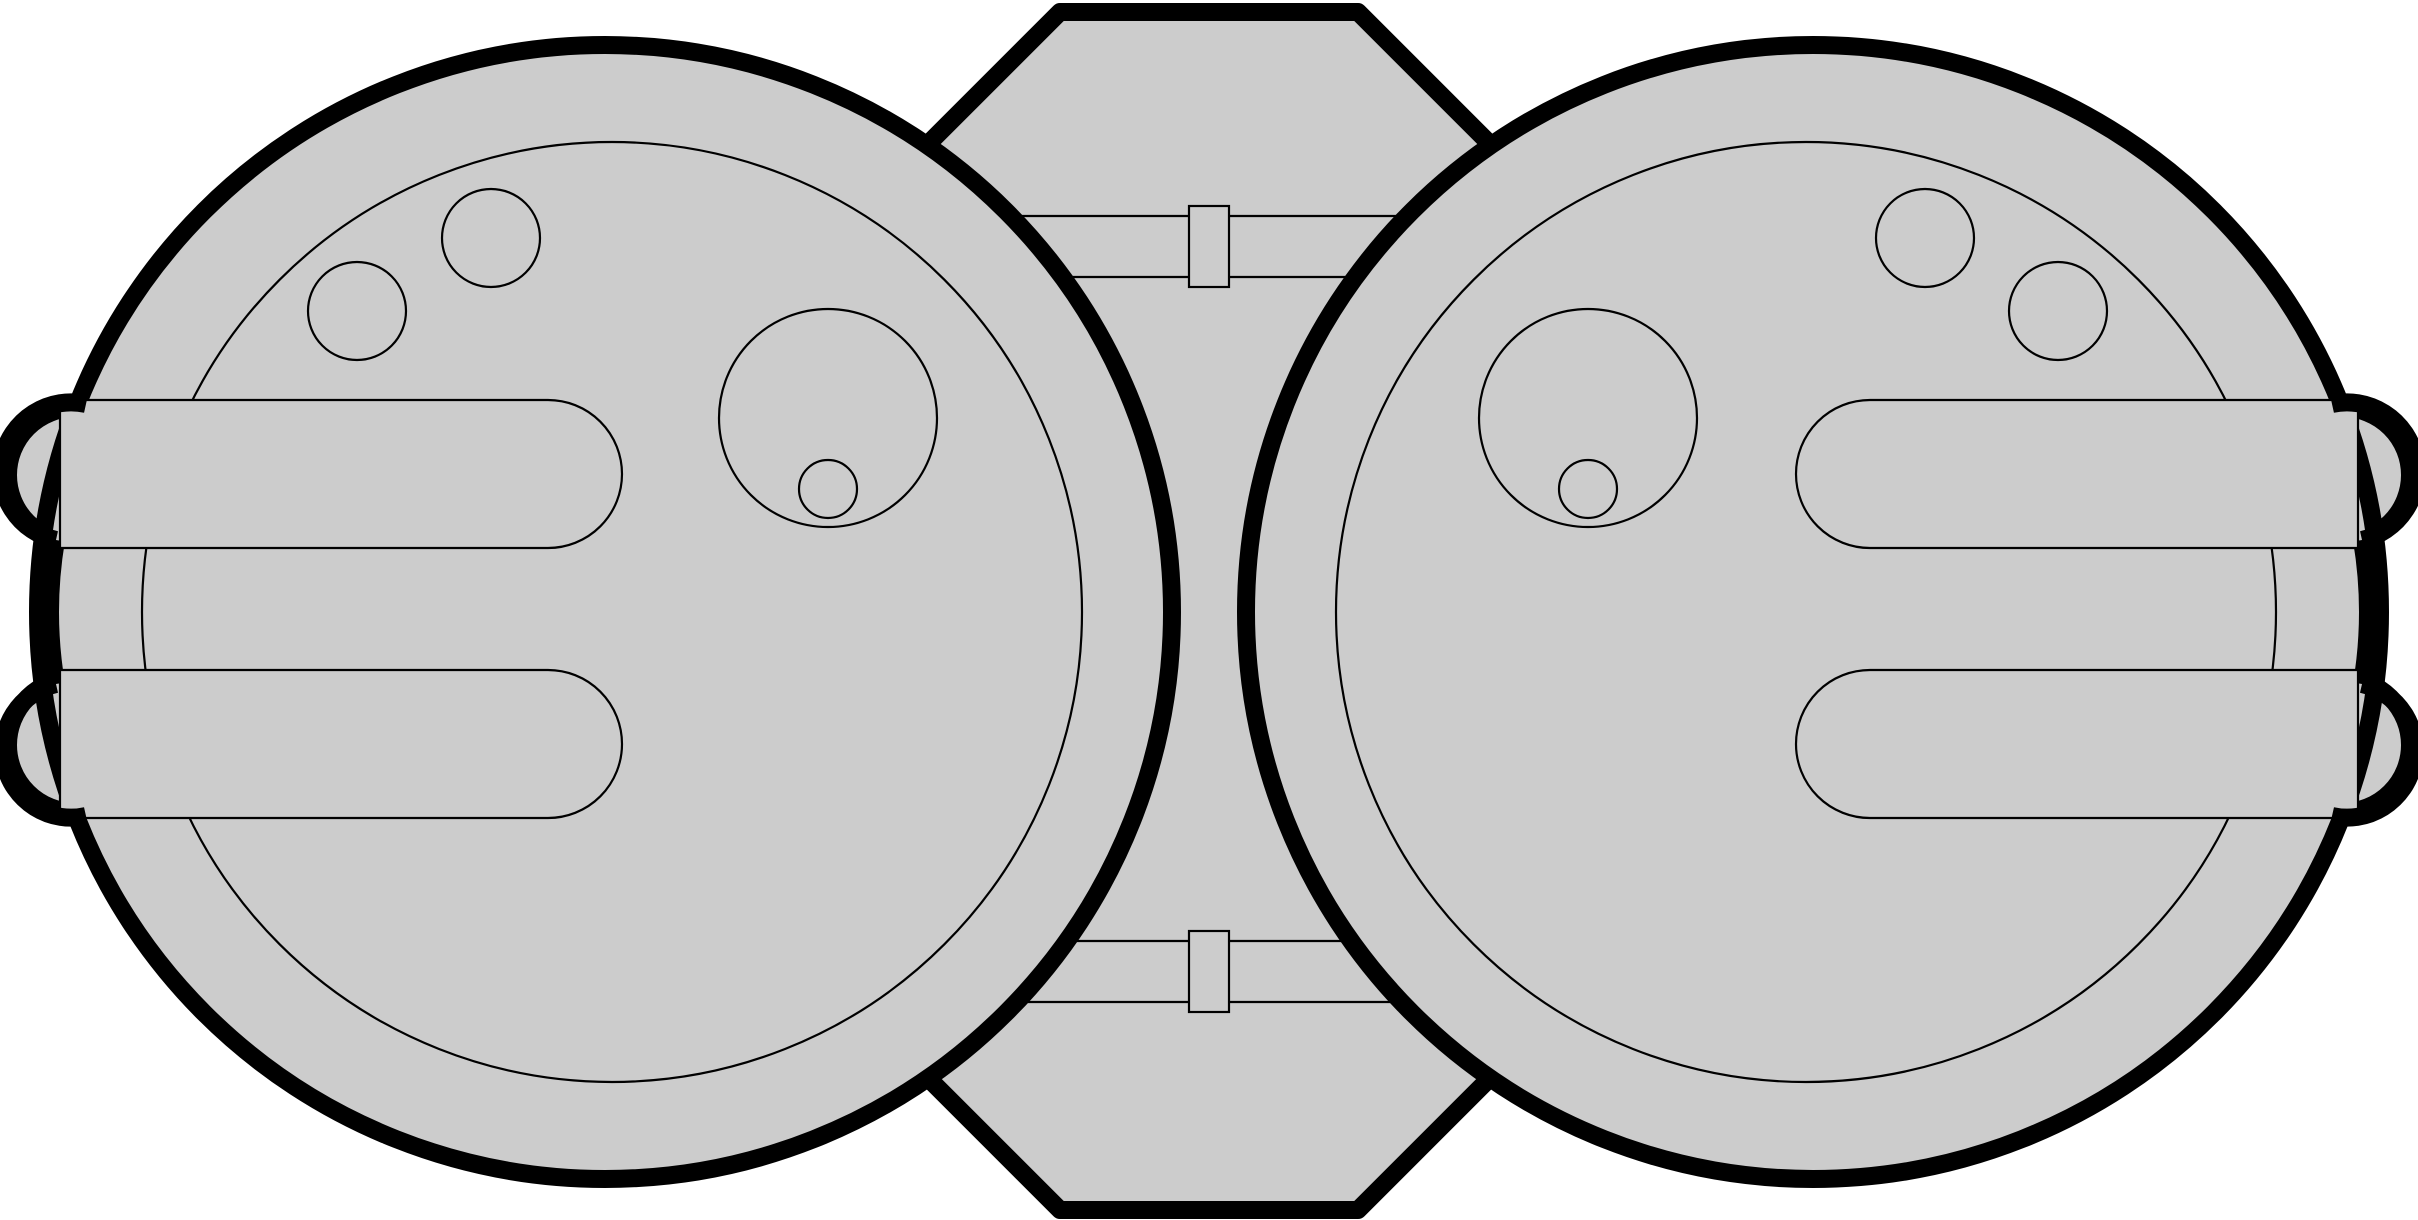  I want to click on right-lobe-upper-arc, so click(2374, 471).